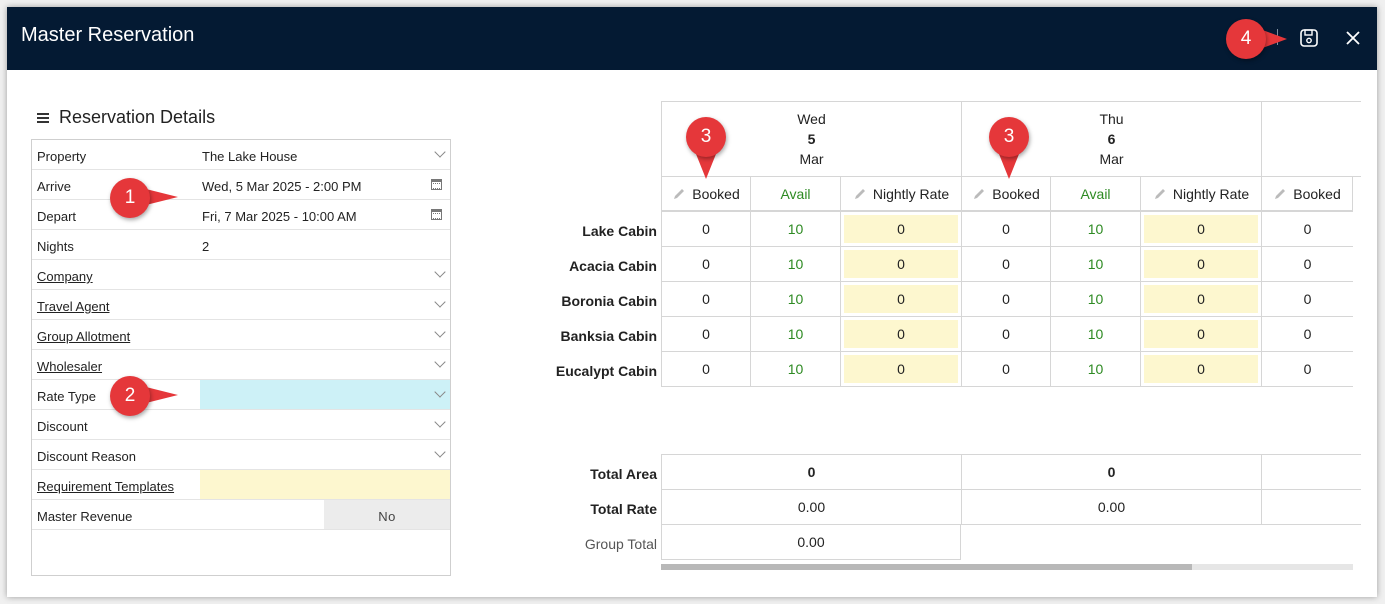  What do you see at coordinates (1311, 507) in the screenshot?
I see `total-rate-partial` at bounding box center [1311, 507].